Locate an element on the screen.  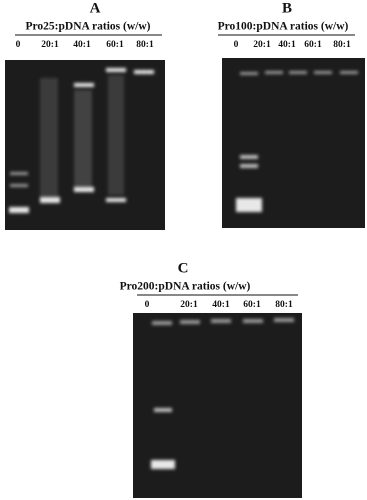
panel-label: B is located at coordinates (287, 8).